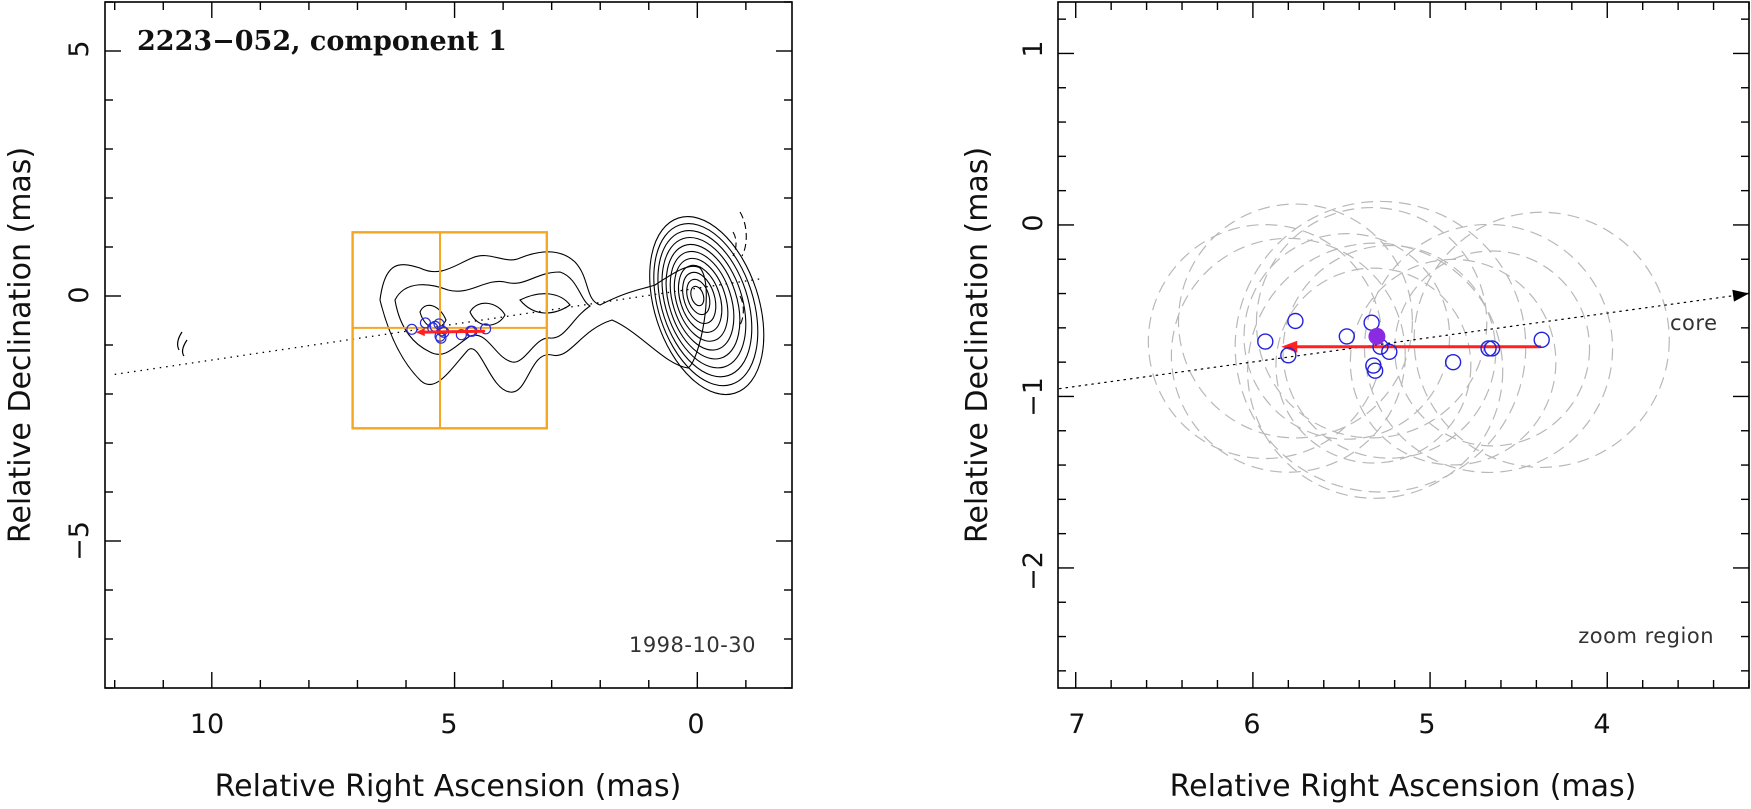 The image size is (1751, 809). What do you see at coordinates (1740, 295) in the screenshot?
I see `jet-axis-arrow-head` at bounding box center [1740, 295].